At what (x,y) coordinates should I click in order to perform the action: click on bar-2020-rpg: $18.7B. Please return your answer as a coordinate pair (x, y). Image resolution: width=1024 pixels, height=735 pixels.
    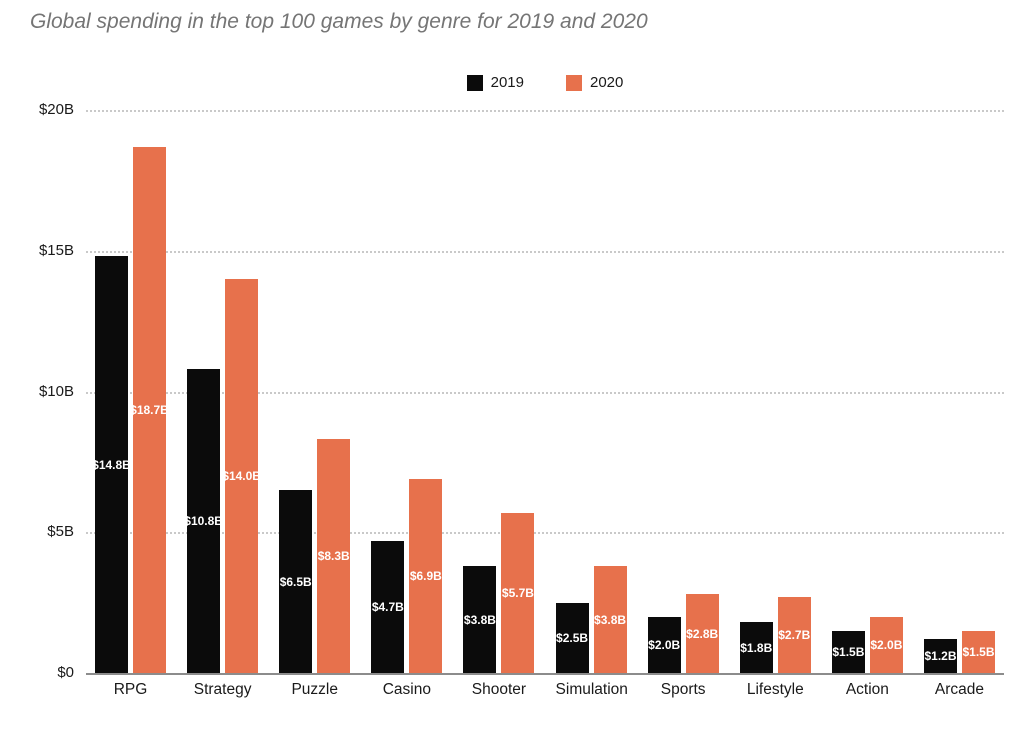
    Looking at the image, I should click on (149, 409).